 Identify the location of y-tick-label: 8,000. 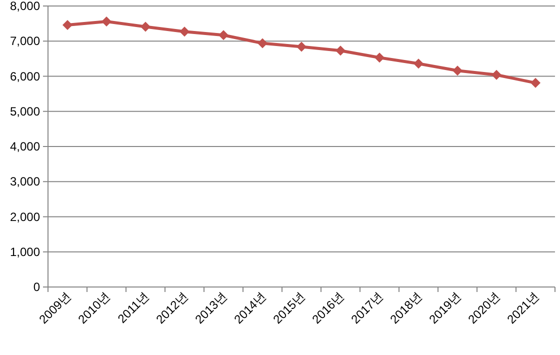
(25, 6).